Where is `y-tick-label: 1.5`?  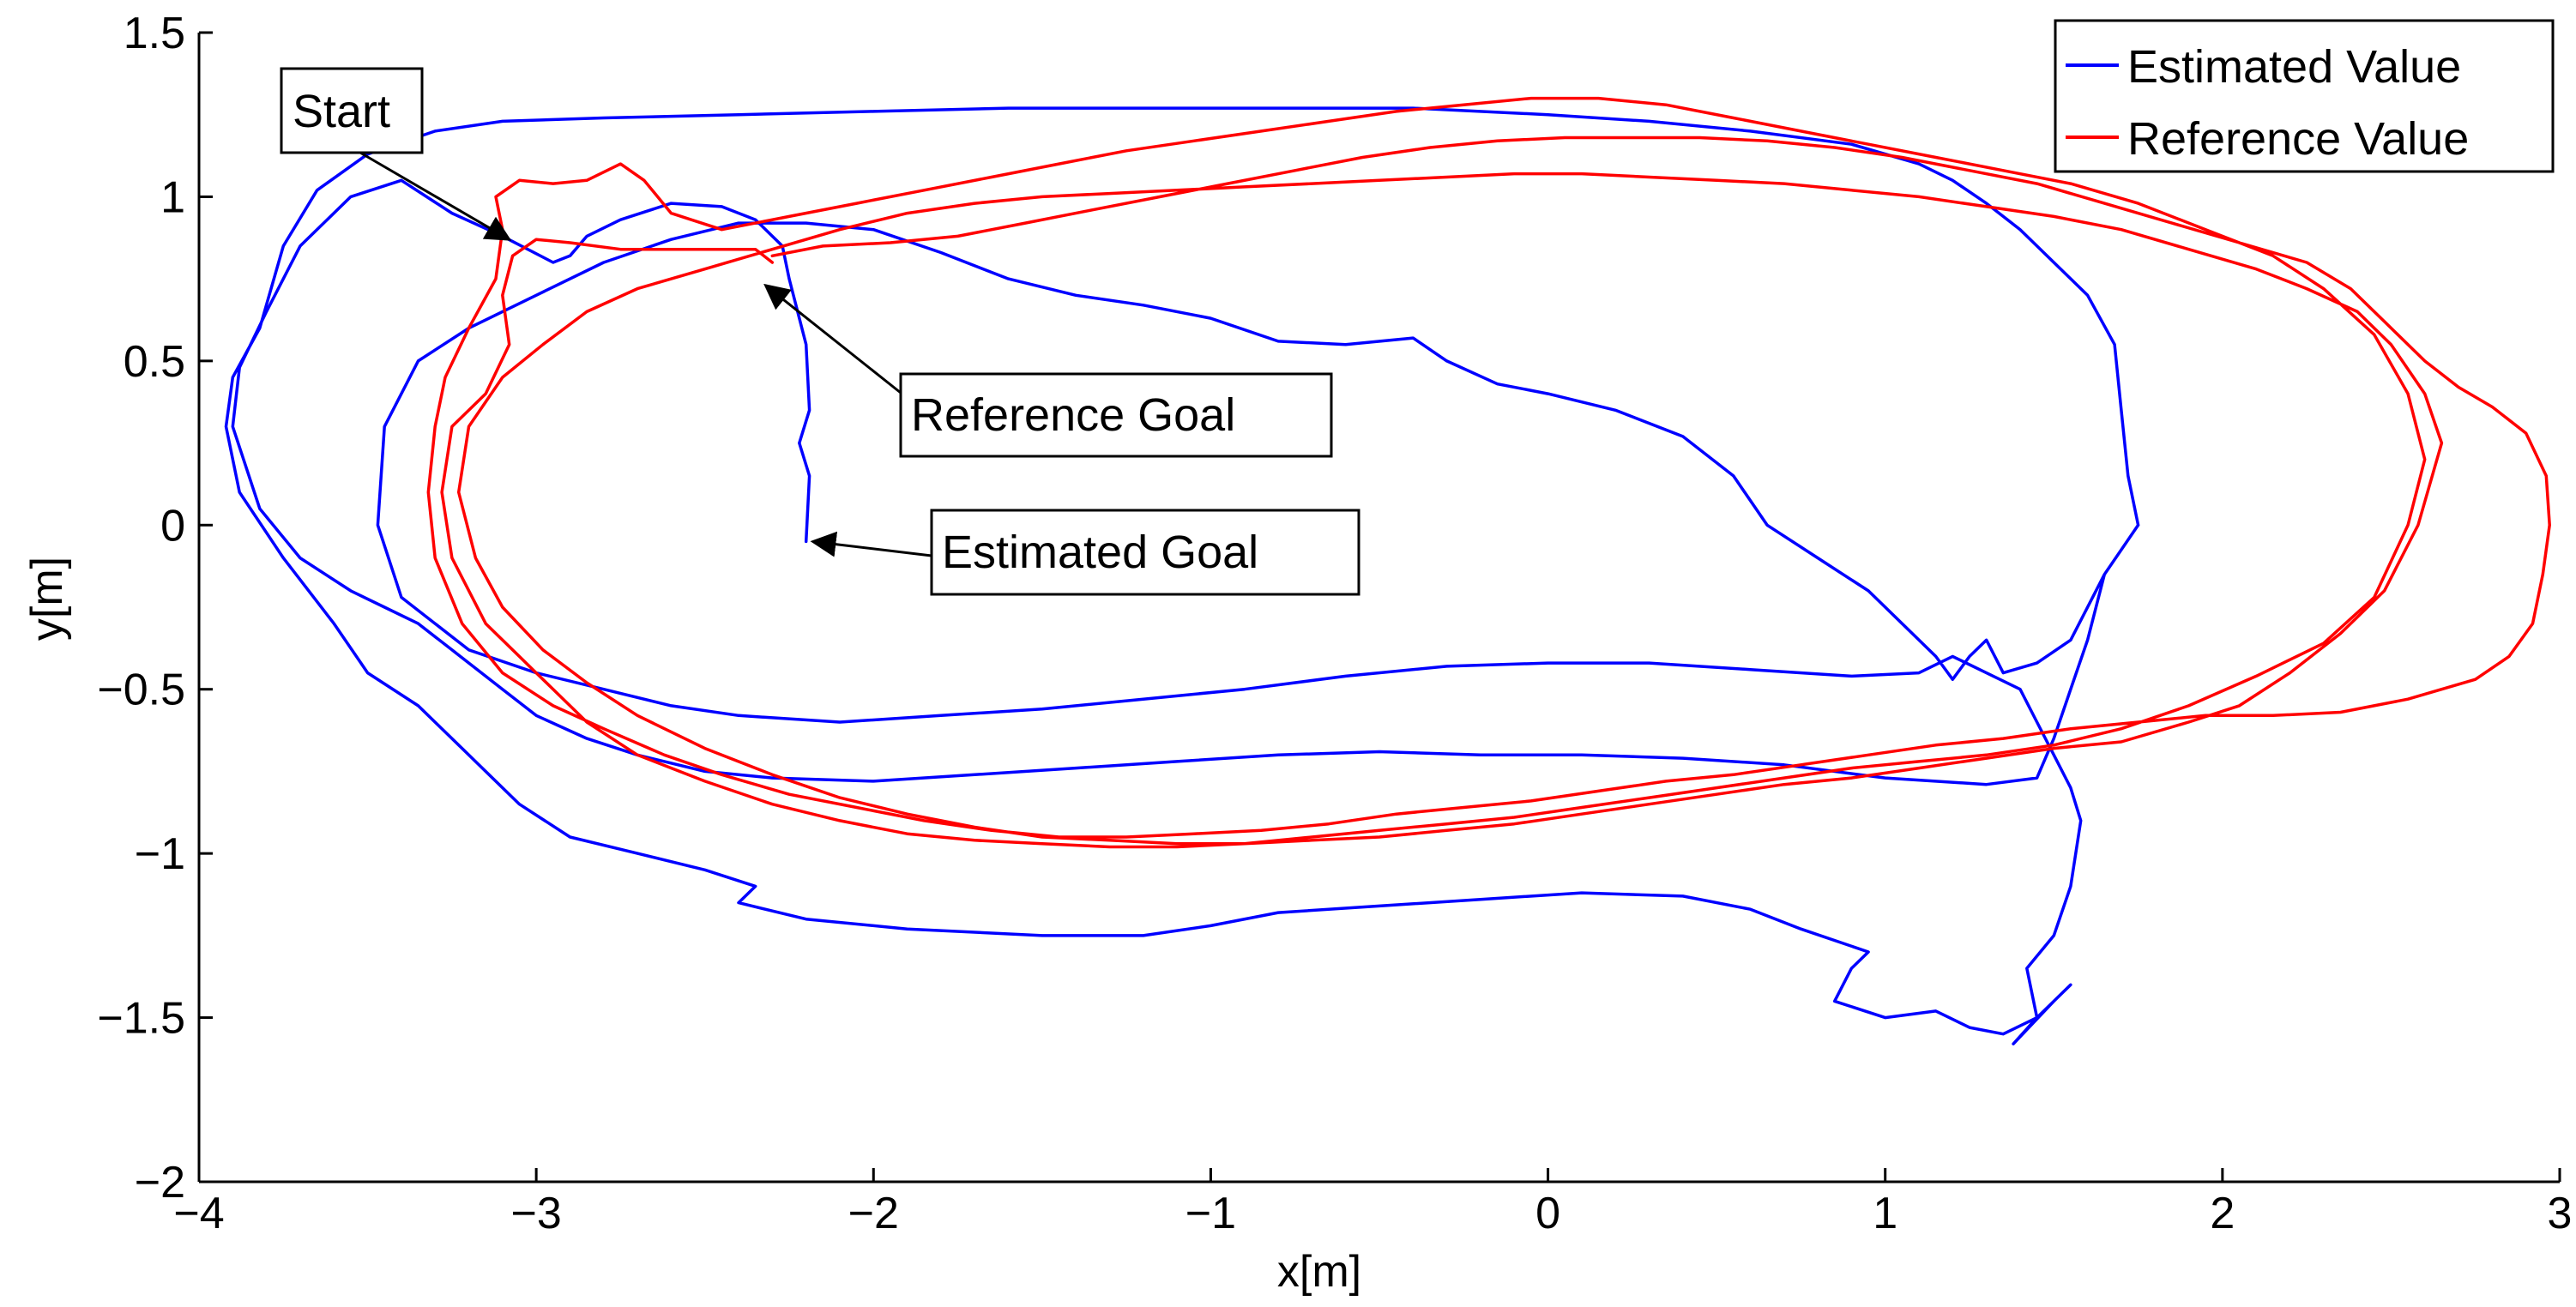
y-tick-label: 1.5 is located at coordinates (154, 33).